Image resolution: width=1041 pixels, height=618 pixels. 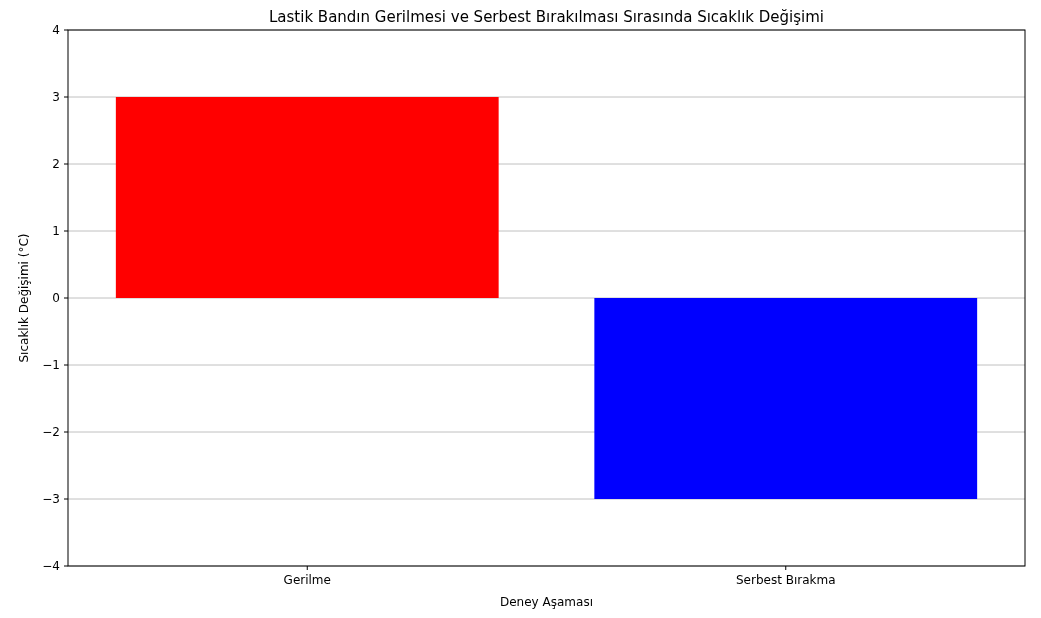 What do you see at coordinates (24, 298) in the screenshot?
I see `y-axis-title: Sıcaklık Değişimi (°C)` at bounding box center [24, 298].